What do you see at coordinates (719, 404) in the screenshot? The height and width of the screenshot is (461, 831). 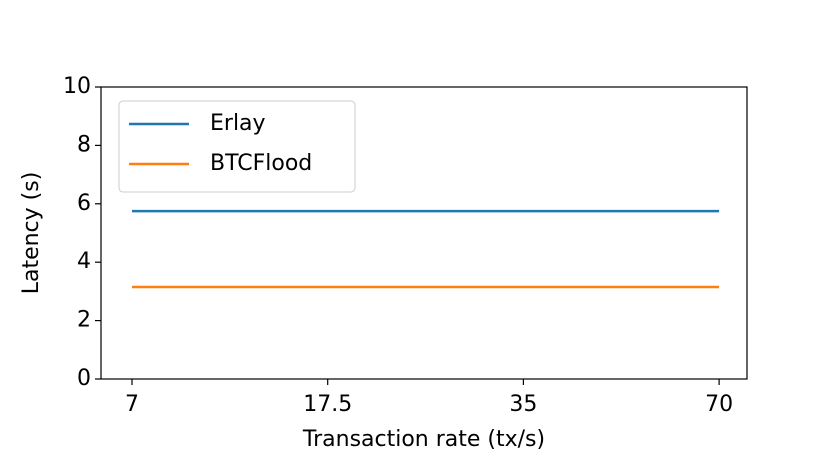 I see `x-tick-label: 70` at bounding box center [719, 404].